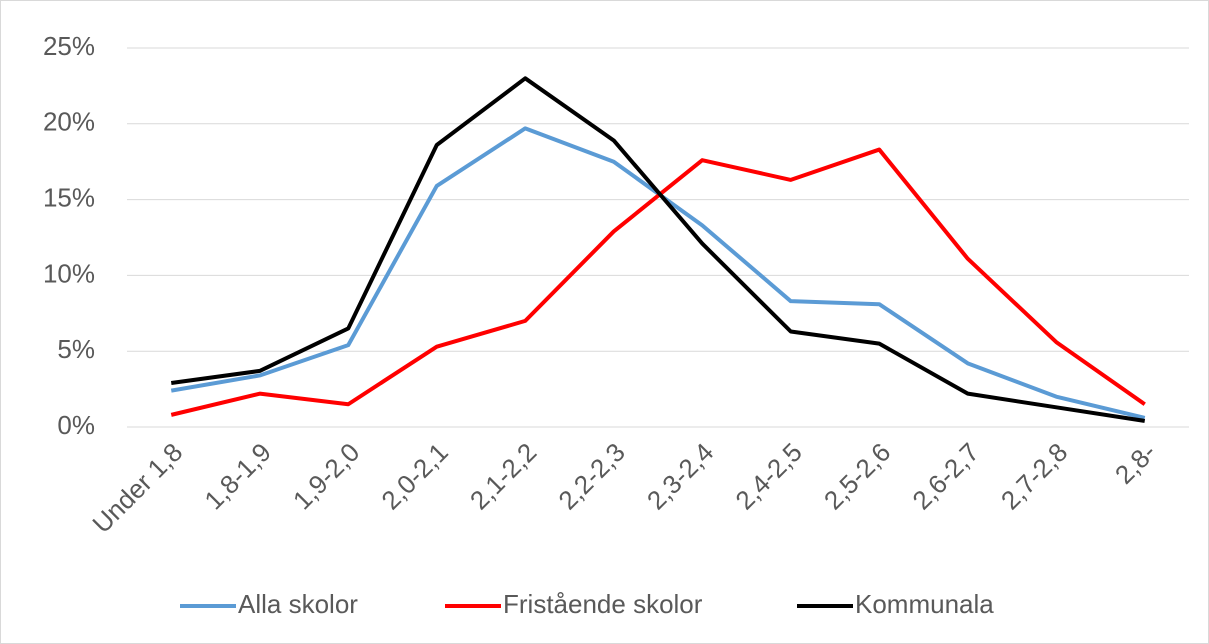  What do you see at coordinates (298, 604) in the screenshot?
I see `legend-label: Alla skolor` at bounding box center [298, 604].